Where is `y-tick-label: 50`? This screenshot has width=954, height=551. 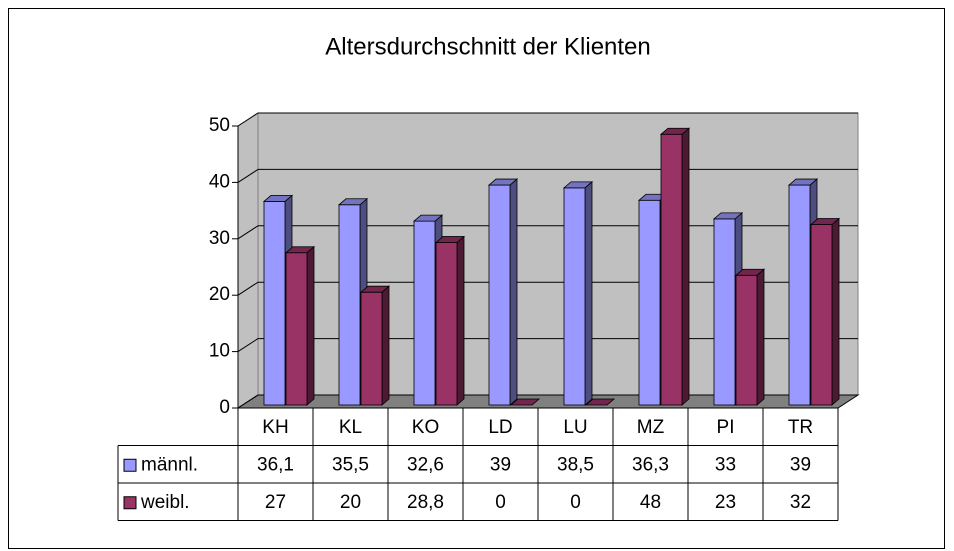
y-tick-label: 50 is located at coordinates (219, 125).